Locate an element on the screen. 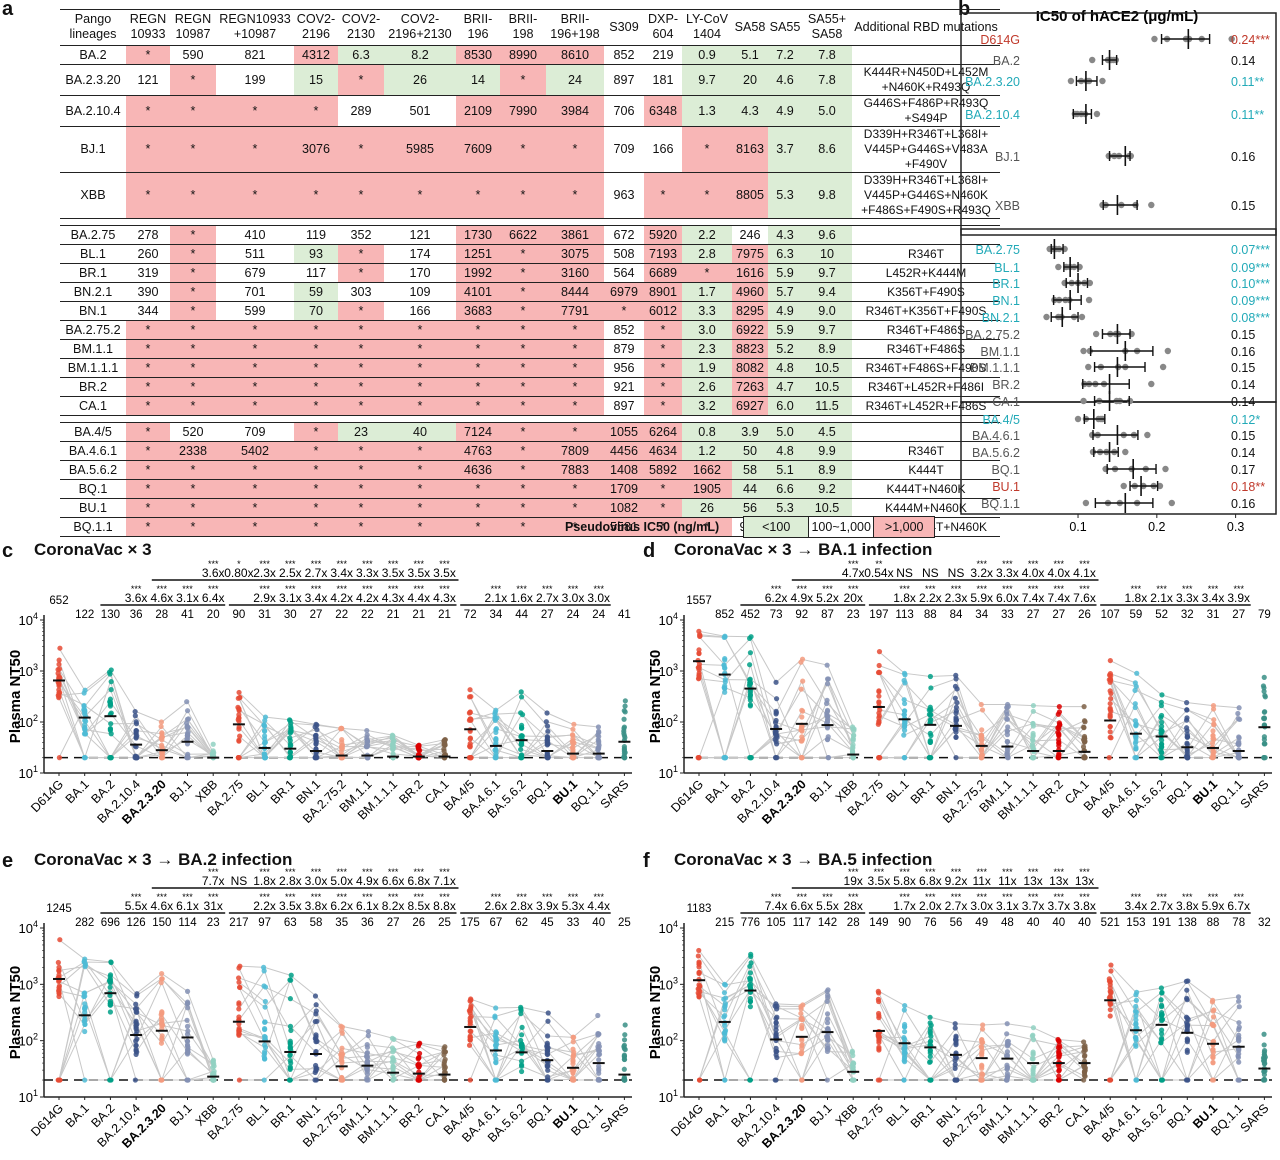  geomean-label: 59 is located at coordinates (1136, 615).